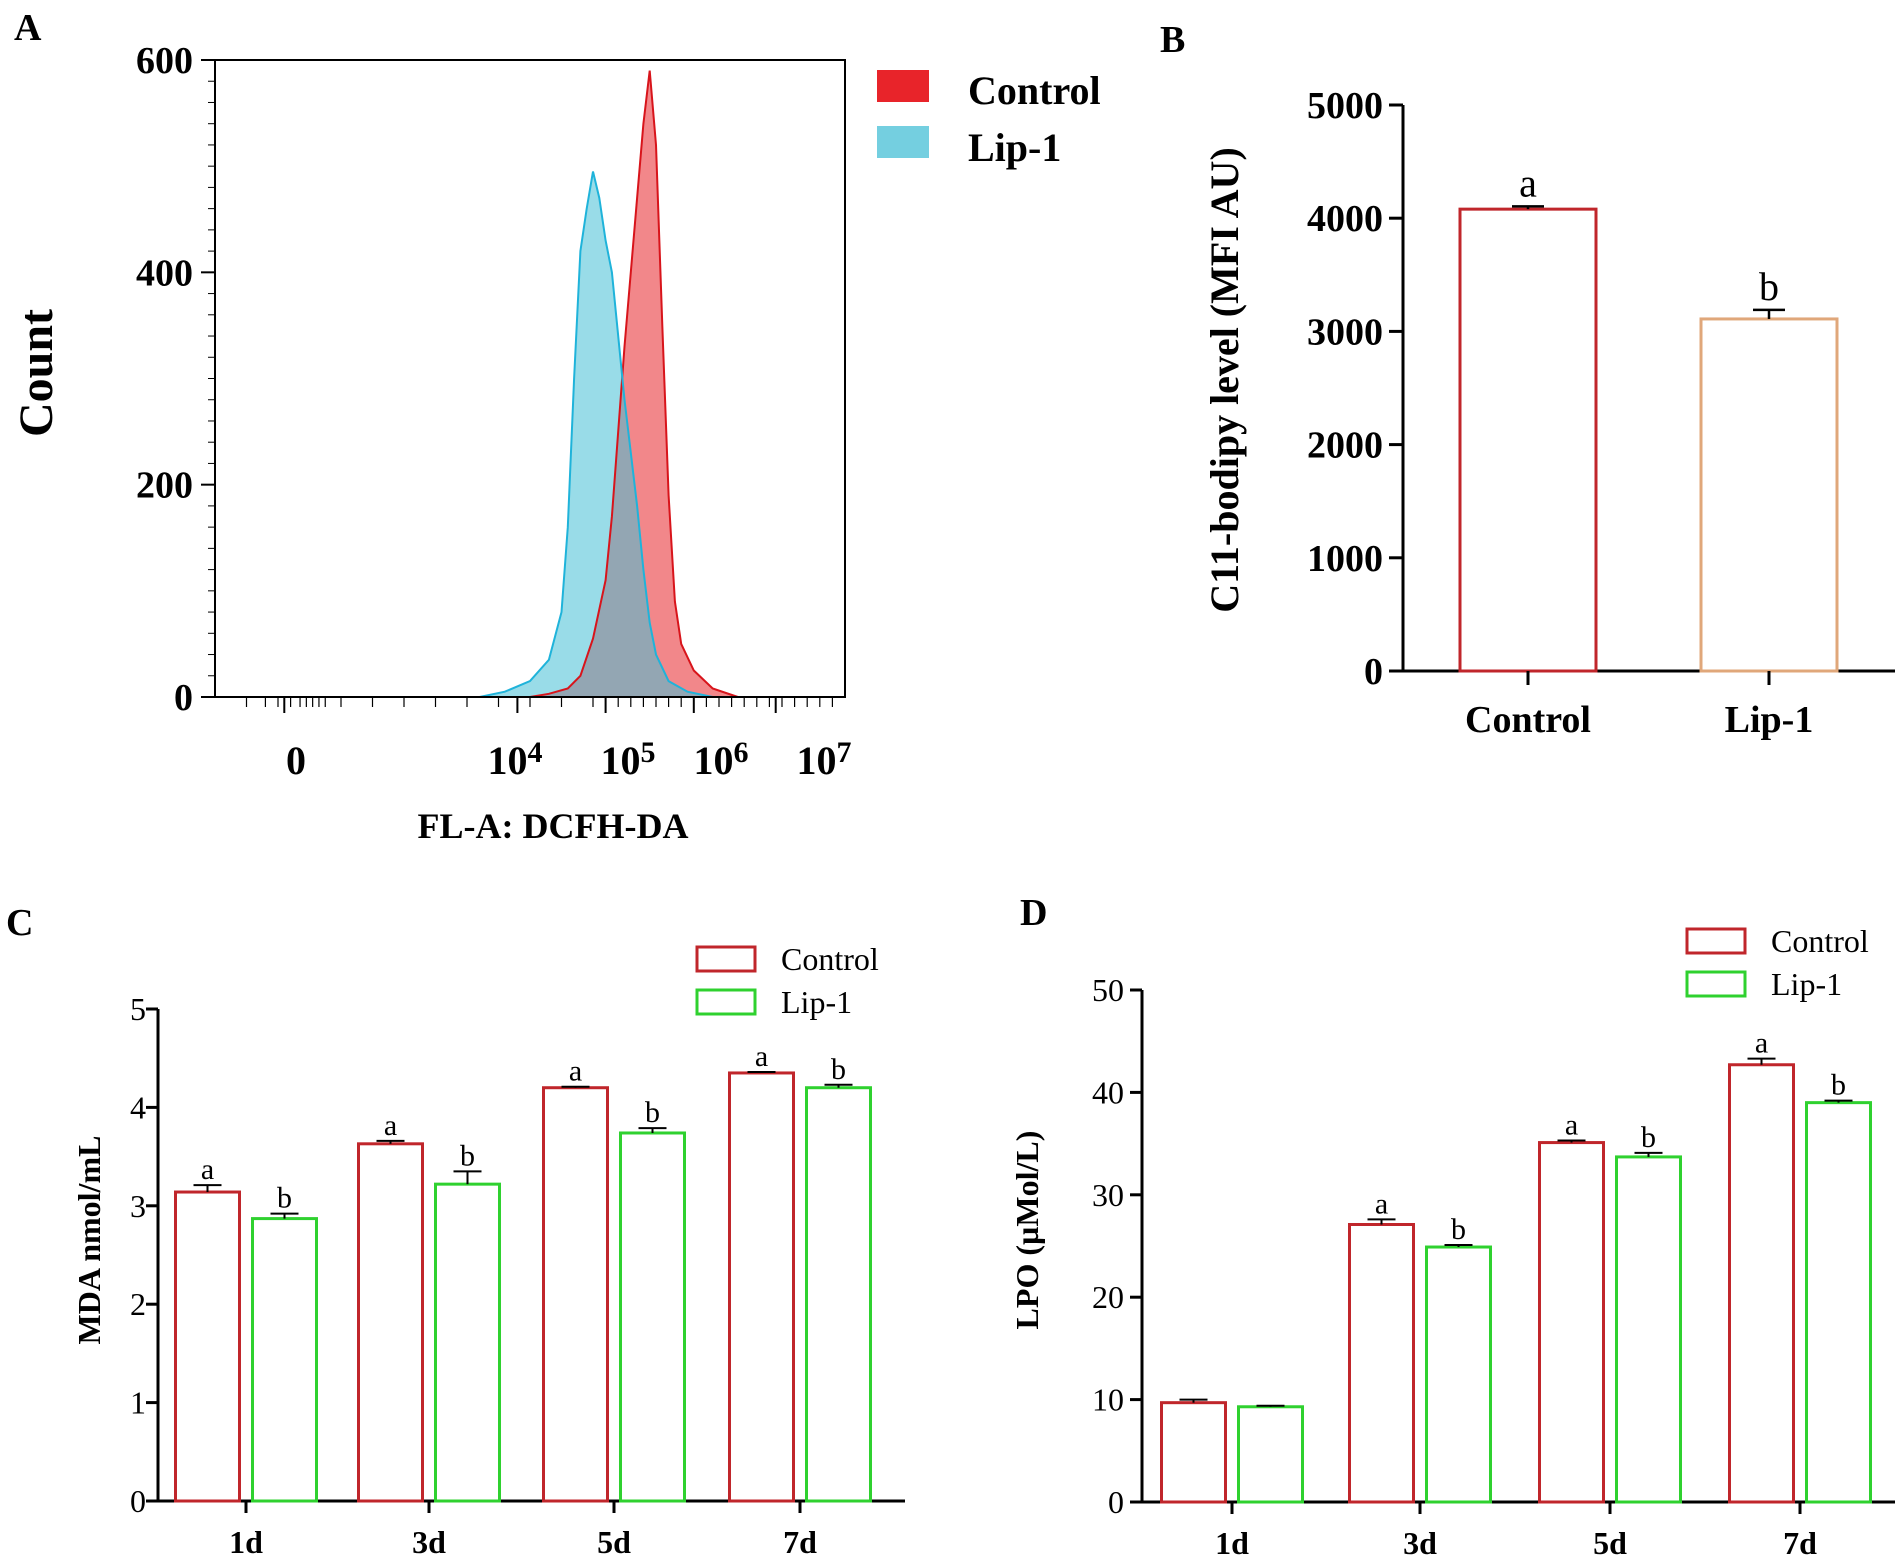 The height and width of the screenshot is (1561, 1900). Describe the element at coordinates (164, 61) in the screenshot. I see `y-tick-label: 600` at that location.